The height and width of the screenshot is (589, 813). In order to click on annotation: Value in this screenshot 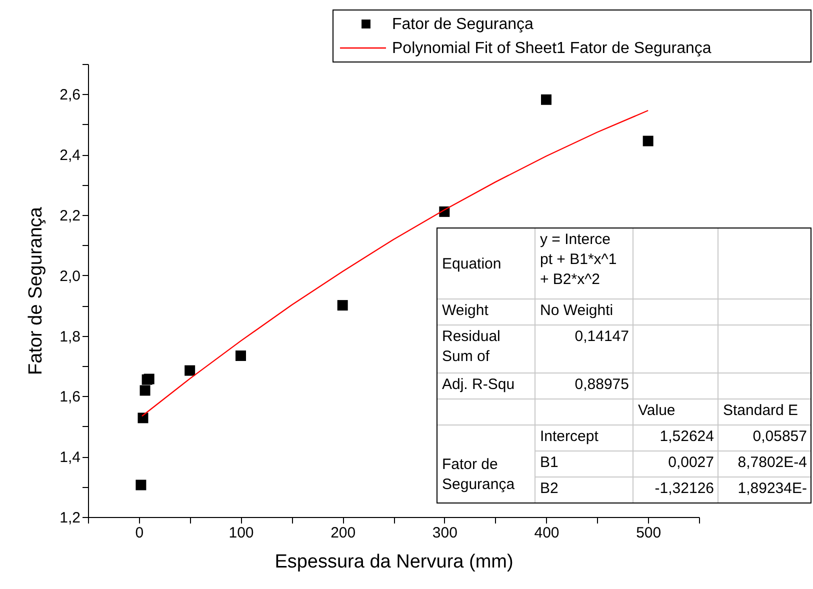, I will do `click(657, 410)`.